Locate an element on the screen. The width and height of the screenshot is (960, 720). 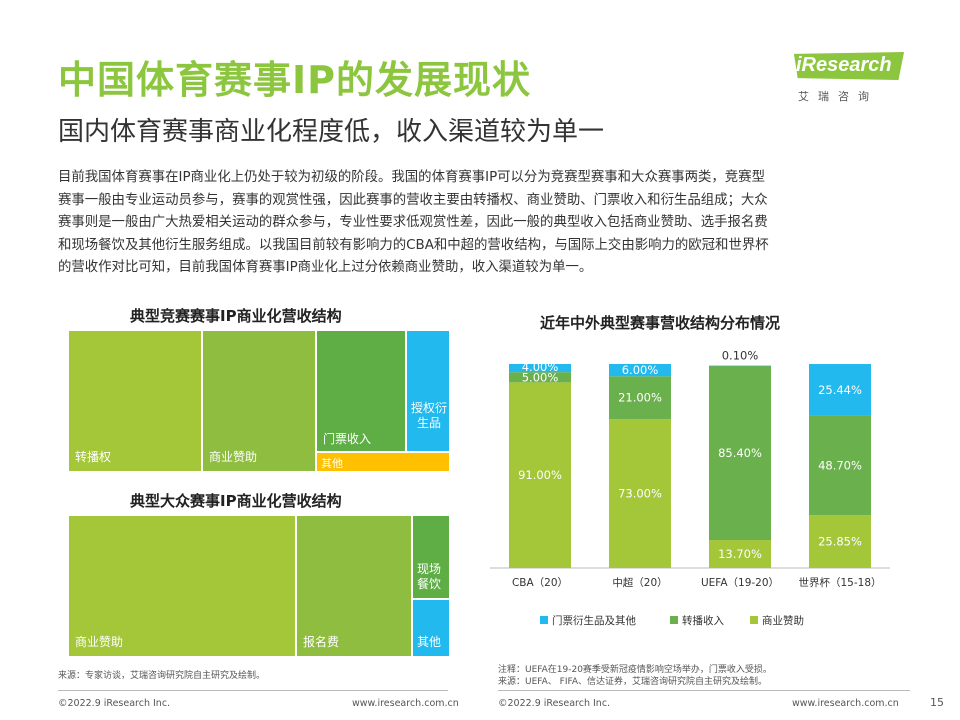
bar-data-label: 0.10% is located at coordinates (740, 356).